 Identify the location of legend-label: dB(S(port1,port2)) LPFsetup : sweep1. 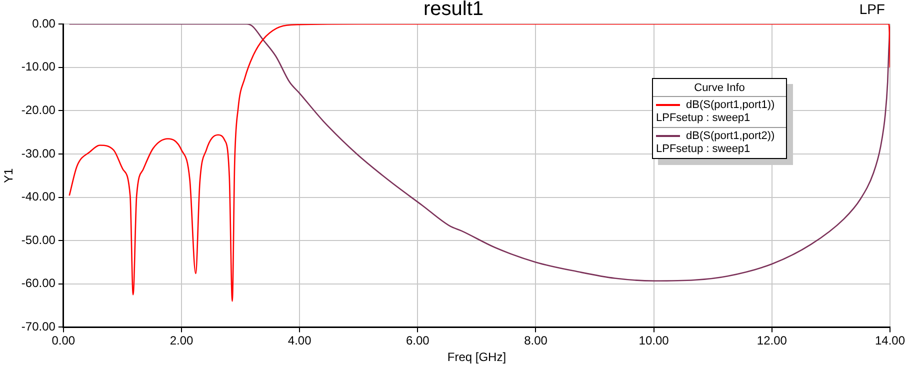
(715, 143).